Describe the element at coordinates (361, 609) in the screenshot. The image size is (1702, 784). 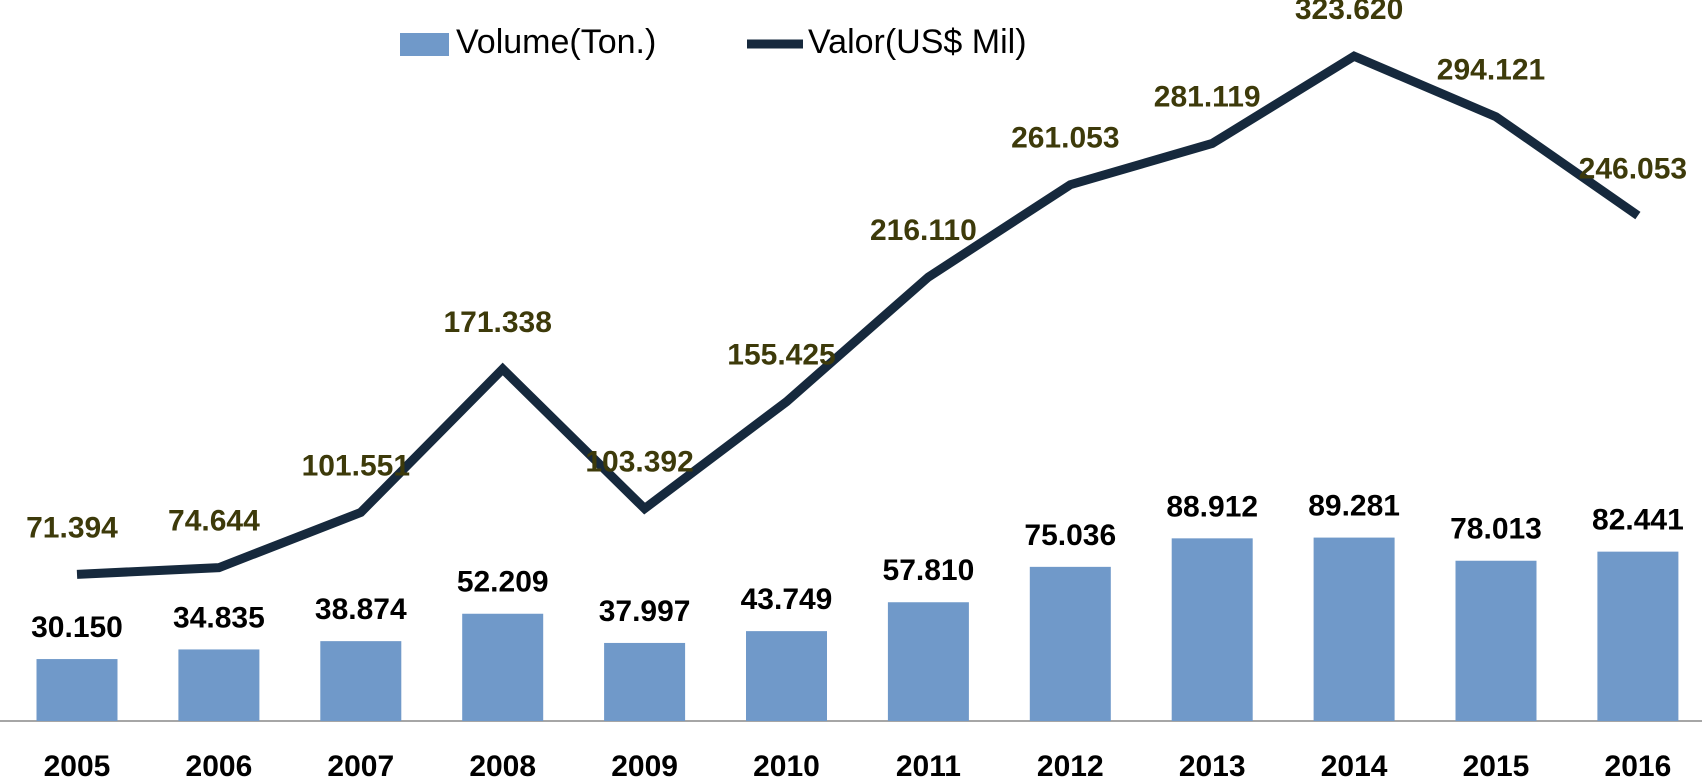
I see `bar-value-label: 38.874` at that location.